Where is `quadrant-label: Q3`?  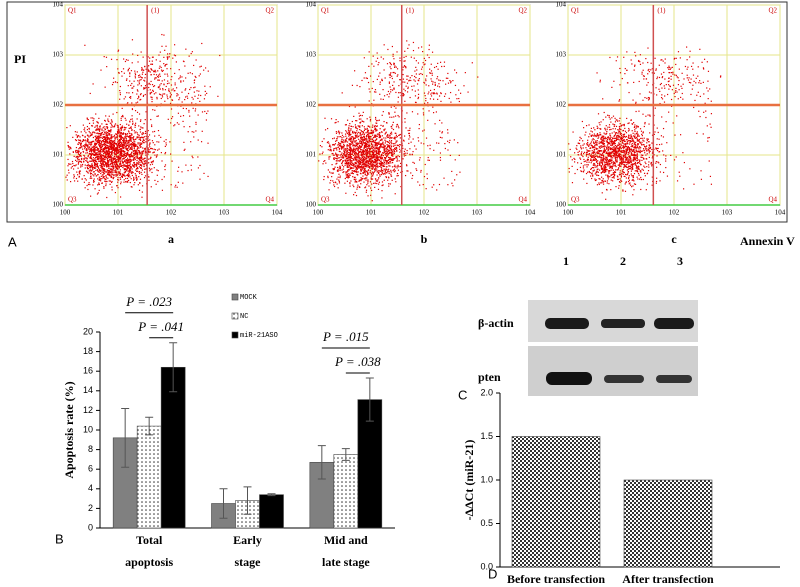 quadrant-label: Q3 is located at coordinates (72, 200).